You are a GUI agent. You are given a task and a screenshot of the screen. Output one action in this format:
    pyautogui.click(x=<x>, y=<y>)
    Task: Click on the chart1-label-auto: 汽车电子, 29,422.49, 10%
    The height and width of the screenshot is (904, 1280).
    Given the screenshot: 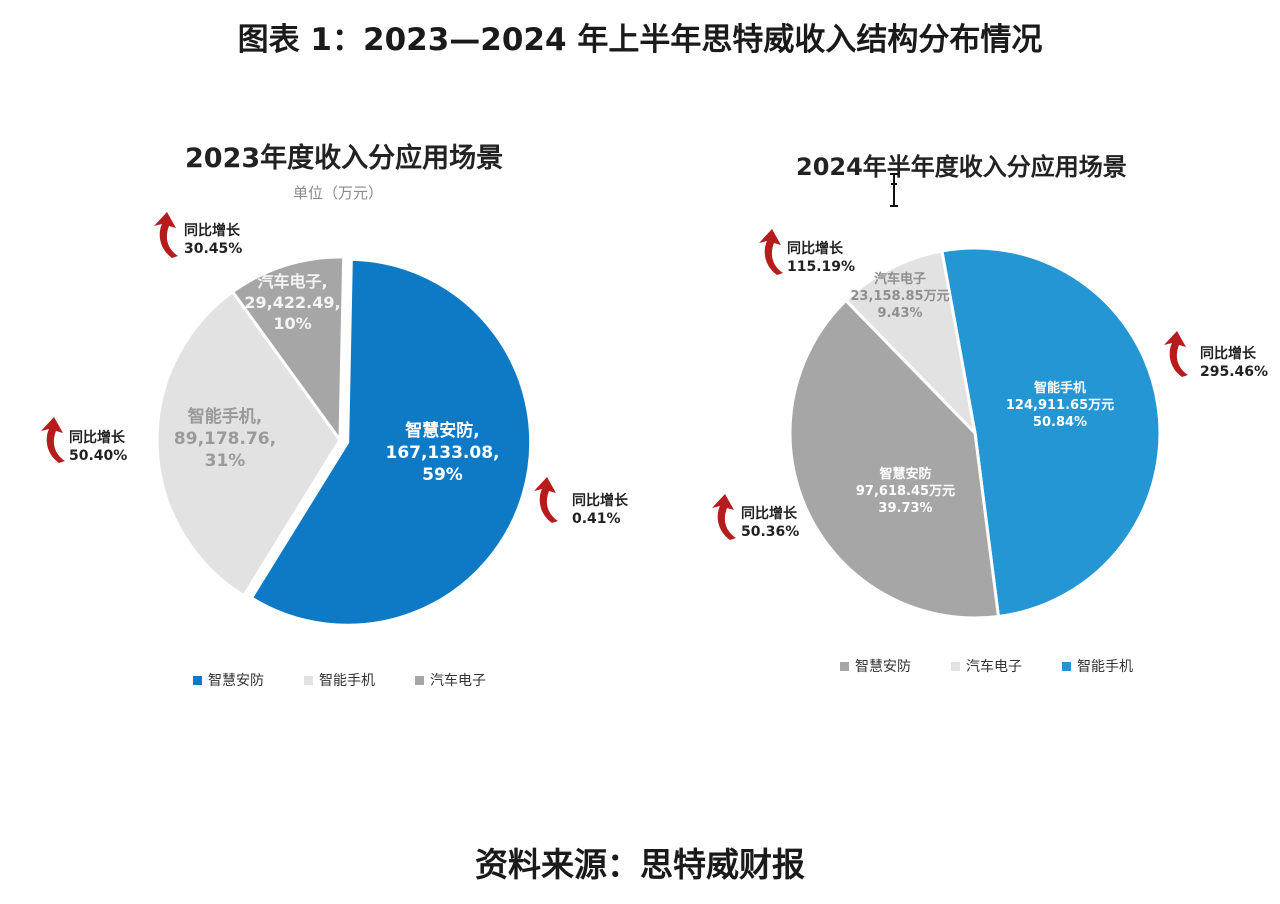 What is the action you would take?
    pyautogui.click(x=292, y=303)
    